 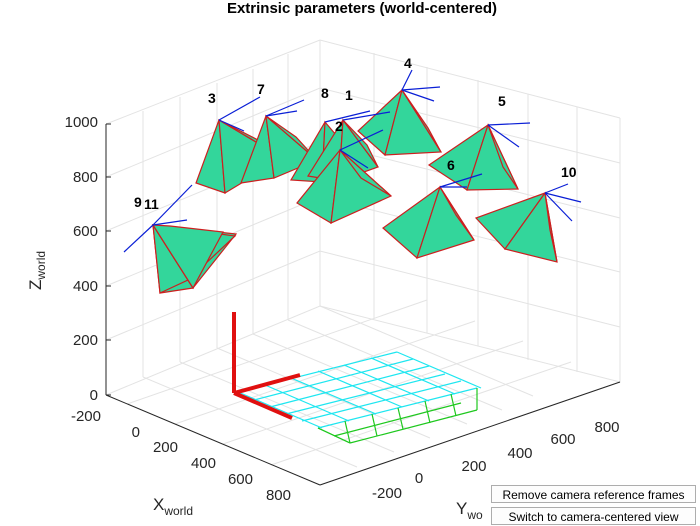 I want to click on camera-label: 1, so click(x=349, y=95).